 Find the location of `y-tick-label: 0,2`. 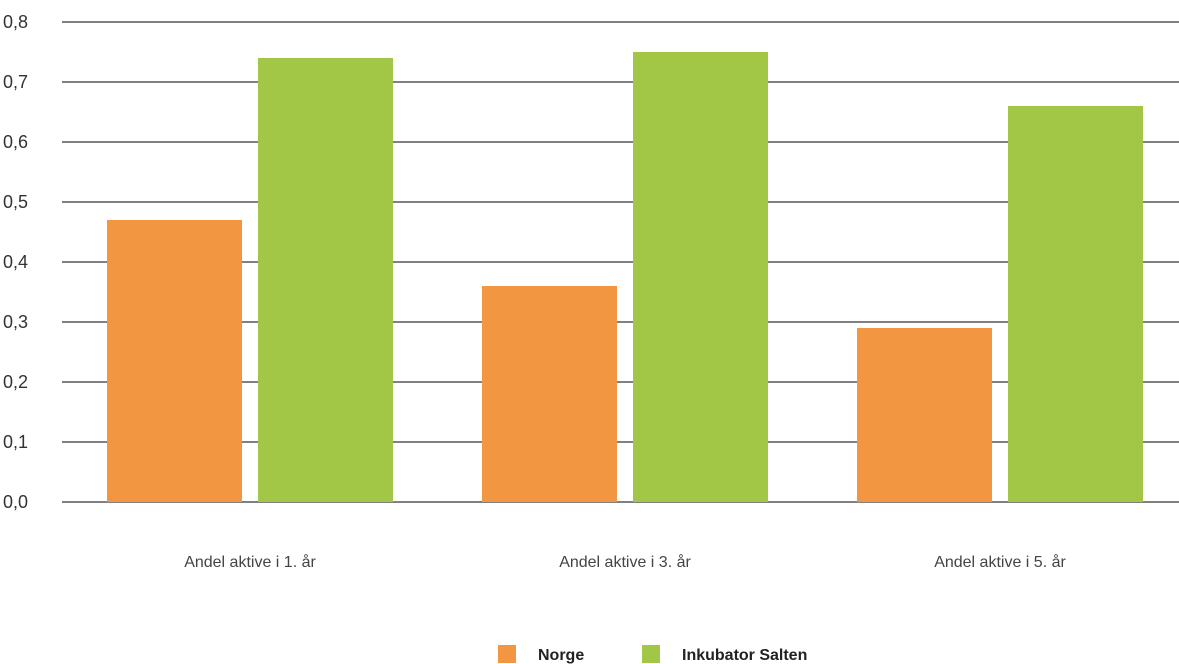

y-tick-label: 0,2 is located at coordinates (15, 382).